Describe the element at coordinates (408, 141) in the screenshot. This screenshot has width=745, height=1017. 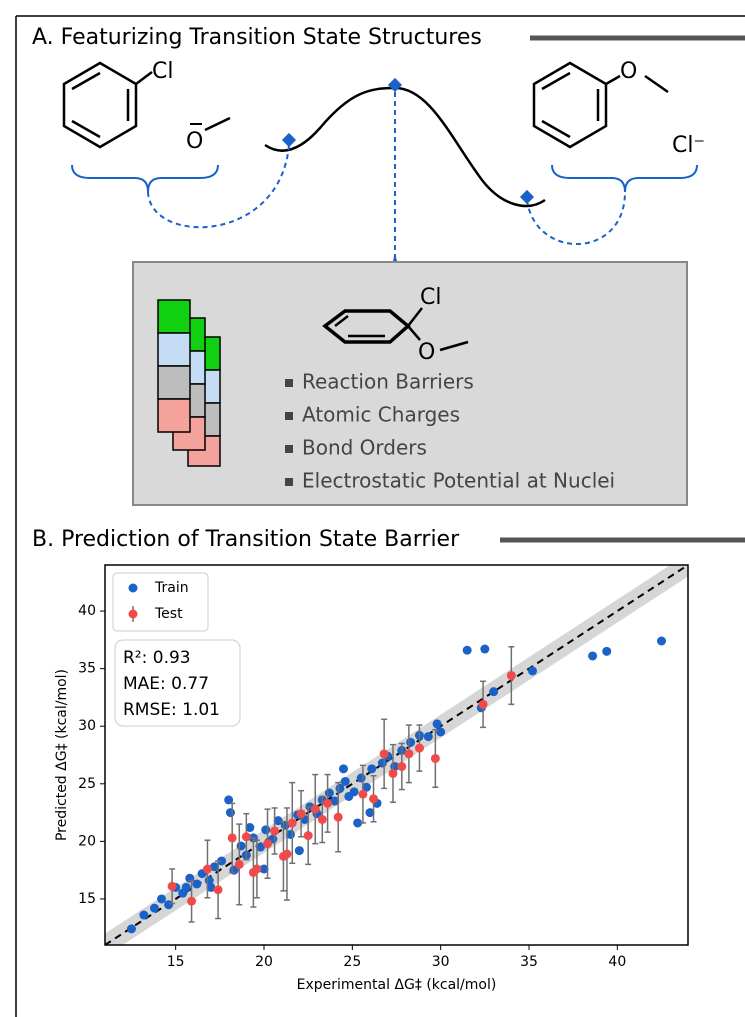
I see `curve-points` at that location.